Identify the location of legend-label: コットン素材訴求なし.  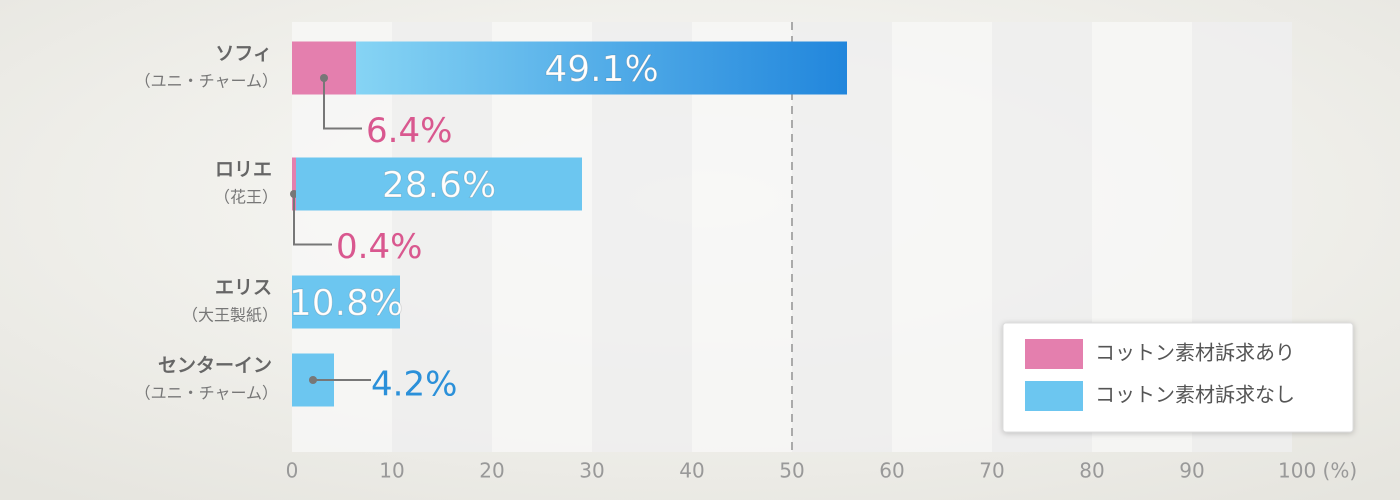
(1195, 395).